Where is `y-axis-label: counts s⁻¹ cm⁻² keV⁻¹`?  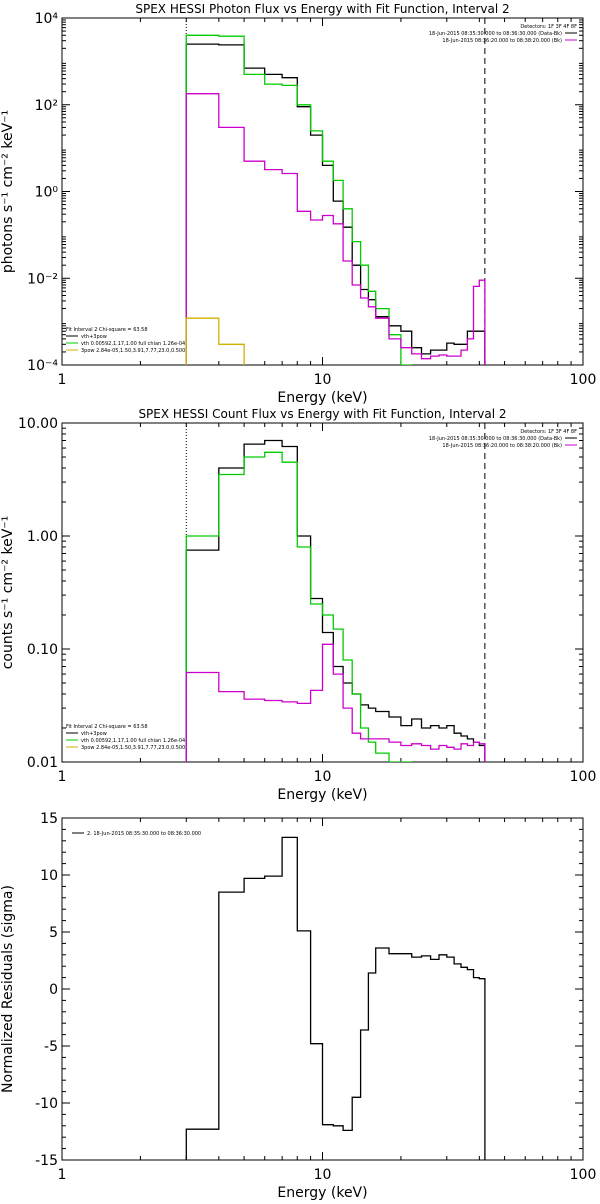 y-axis-label: counts s⁻¹ cm⁻² keV⁻¹ is located at coordinates (8, 593).